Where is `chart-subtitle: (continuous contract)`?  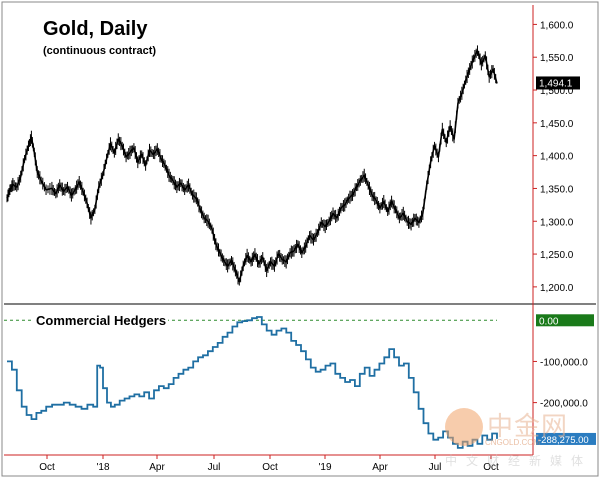 chart-subtitle: (continuous contract) is located at coordinates (100, 51).